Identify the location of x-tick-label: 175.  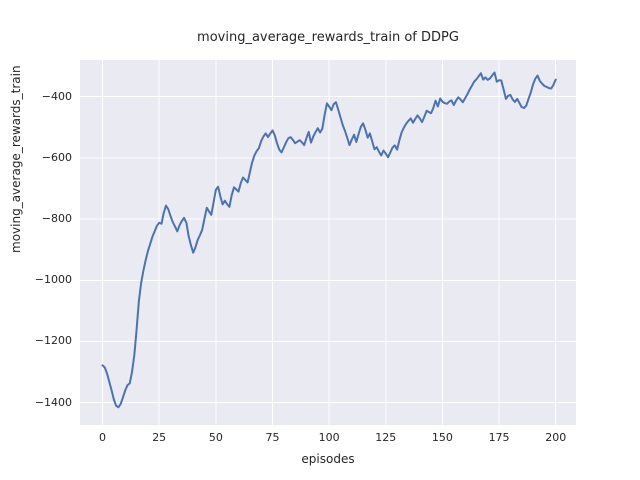
(499, 437).